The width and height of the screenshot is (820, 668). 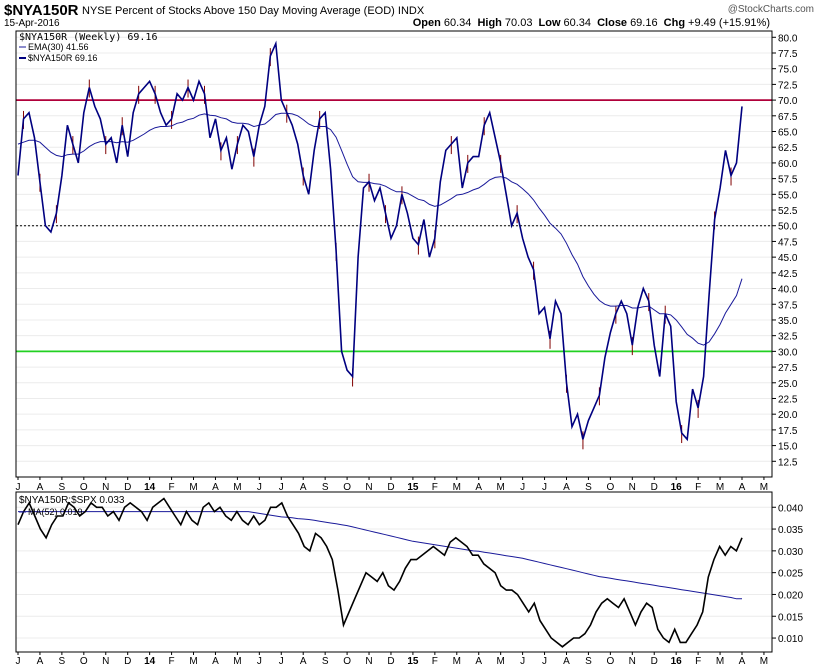 What do you see at coordinates (790, 639) in the screenshot?
I see `ratio-y-tick-label: 0.010` at bounding box center [790, 639].